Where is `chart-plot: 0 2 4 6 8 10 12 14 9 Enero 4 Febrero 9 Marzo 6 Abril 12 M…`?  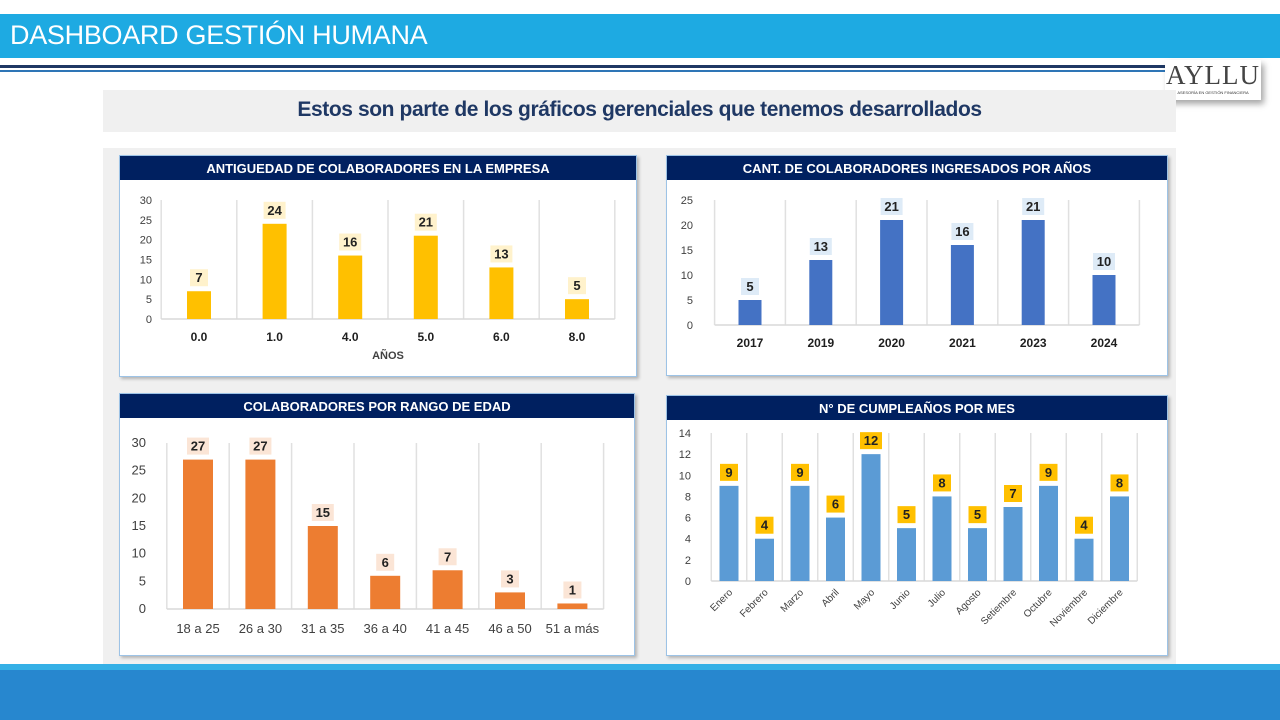
chart-plot: 0 2 4 6 8 10 12 14 9 Enero 4 Febrero 9 Marzo 6 Abril 12 M… is located at coordinates (908, 528).